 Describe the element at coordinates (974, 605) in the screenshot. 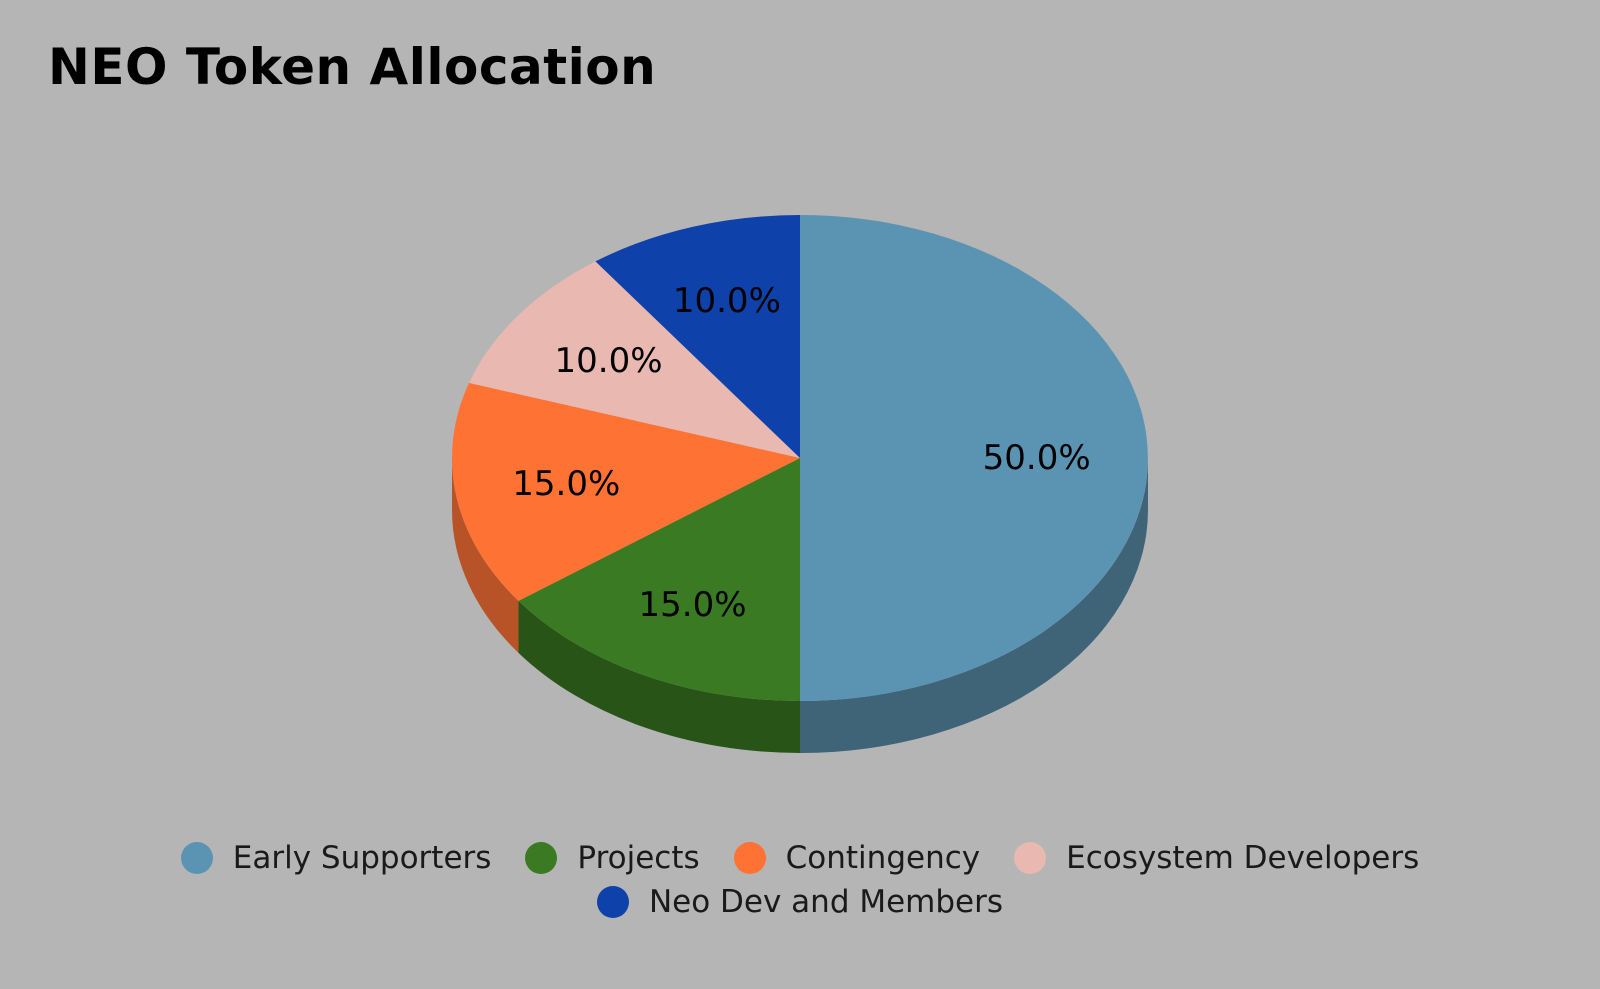

I see `pie-side-early-supporters` at that location.